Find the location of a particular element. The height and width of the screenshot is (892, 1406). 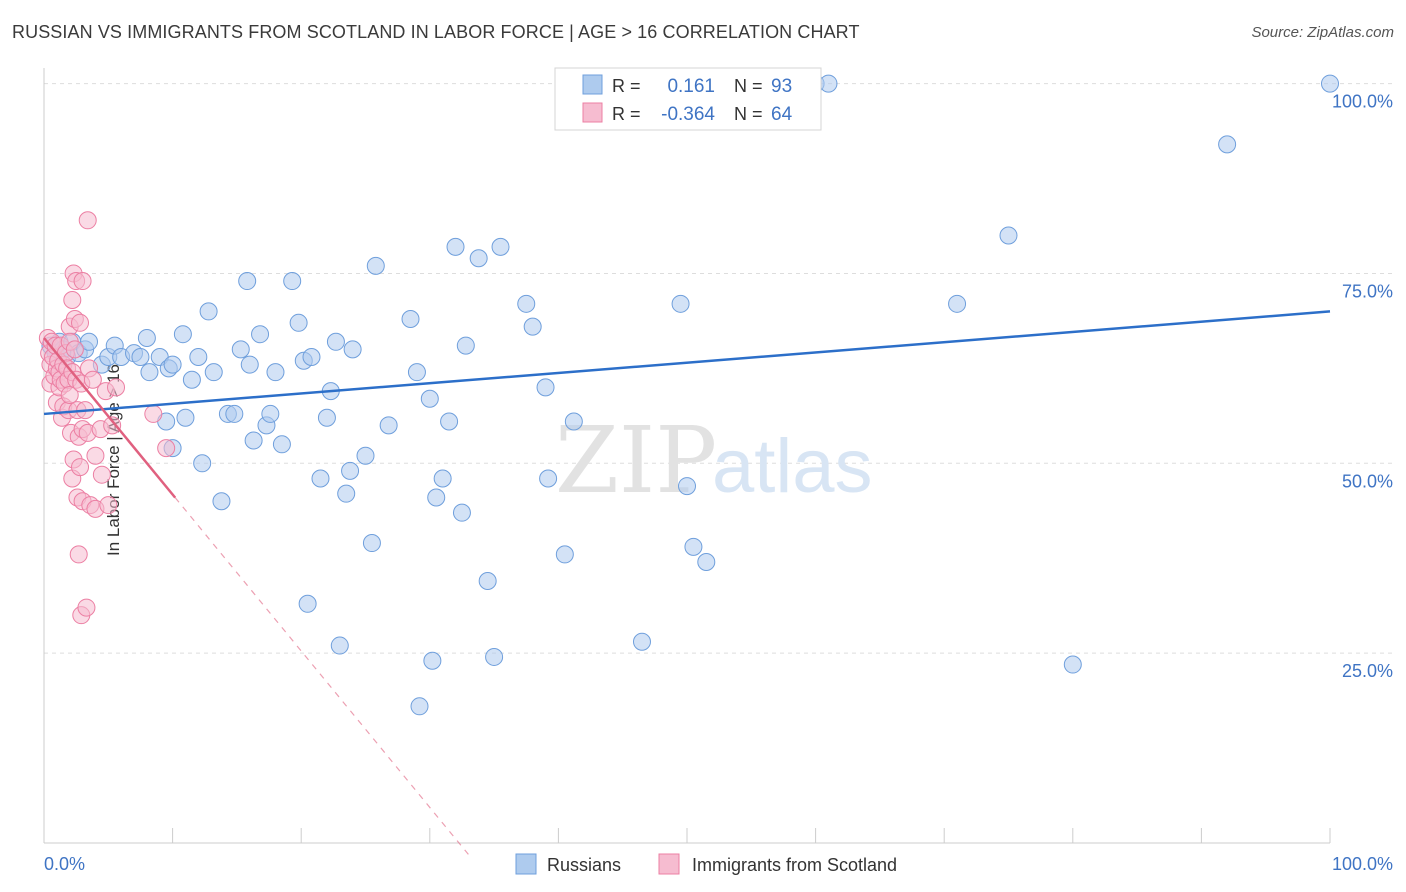

x-tick-label-min: 0.0% is located at coordinates (64, 864).